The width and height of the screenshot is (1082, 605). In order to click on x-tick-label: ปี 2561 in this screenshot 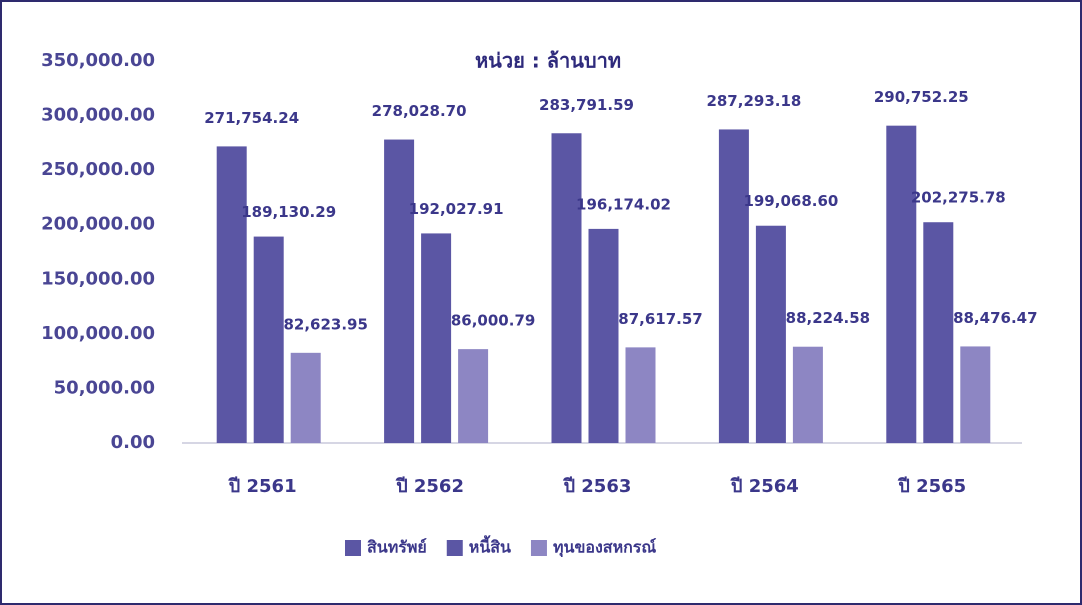, I will do `click(261, 486)`.